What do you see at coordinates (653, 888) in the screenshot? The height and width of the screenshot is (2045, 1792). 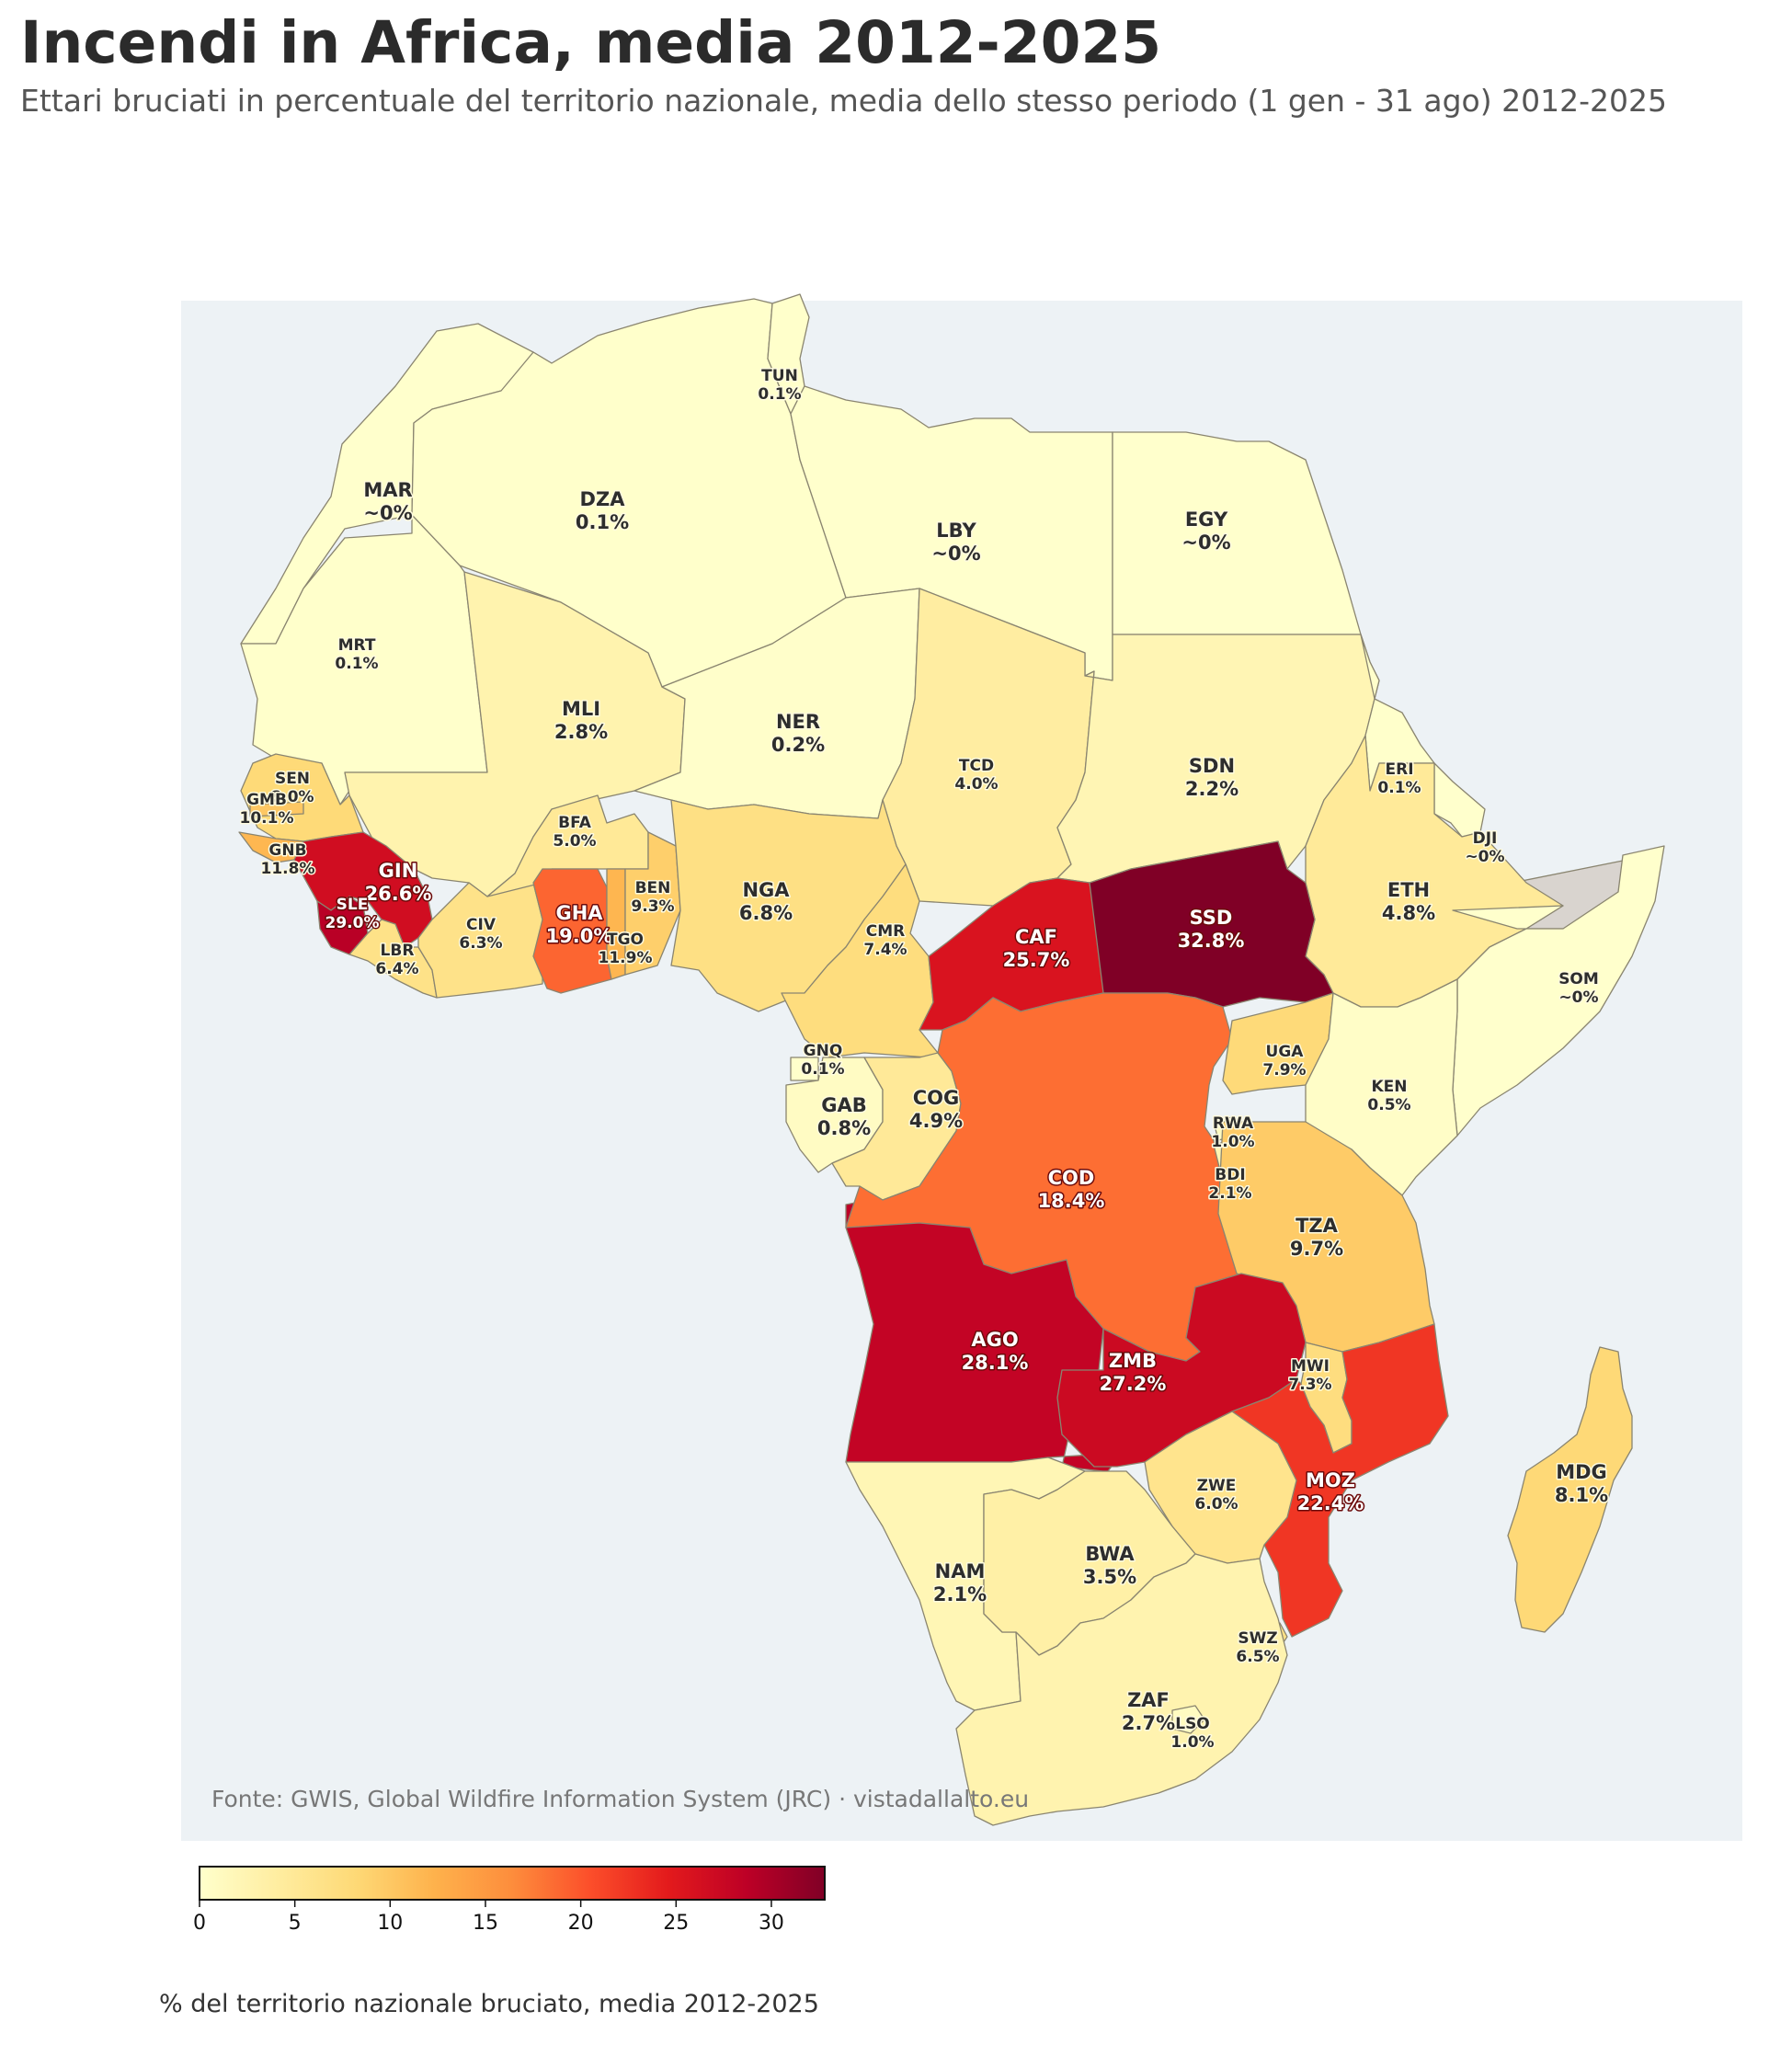 I see `country-code: BEN` at bounding box center [653, 888].